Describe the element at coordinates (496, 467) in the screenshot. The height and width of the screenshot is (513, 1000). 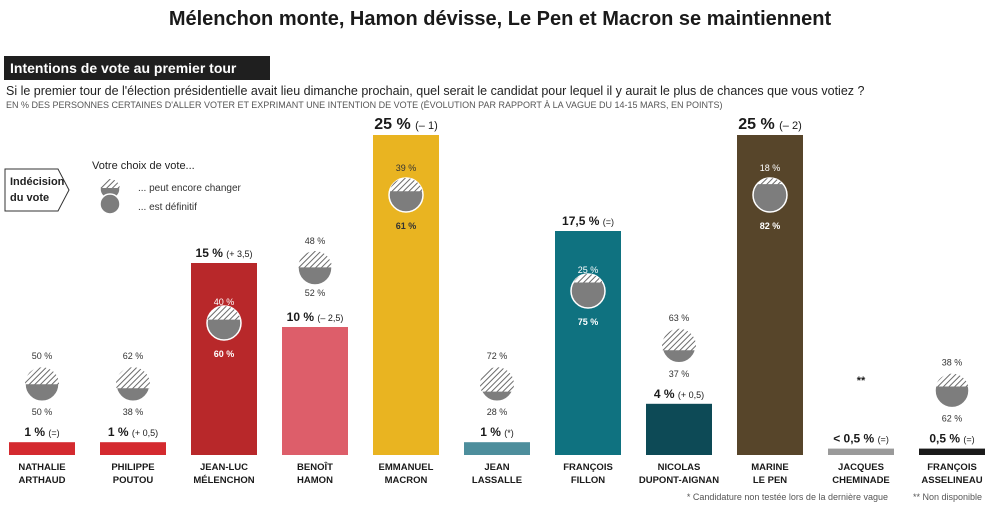
I see `candidate-first-name: JEAN` at that location.